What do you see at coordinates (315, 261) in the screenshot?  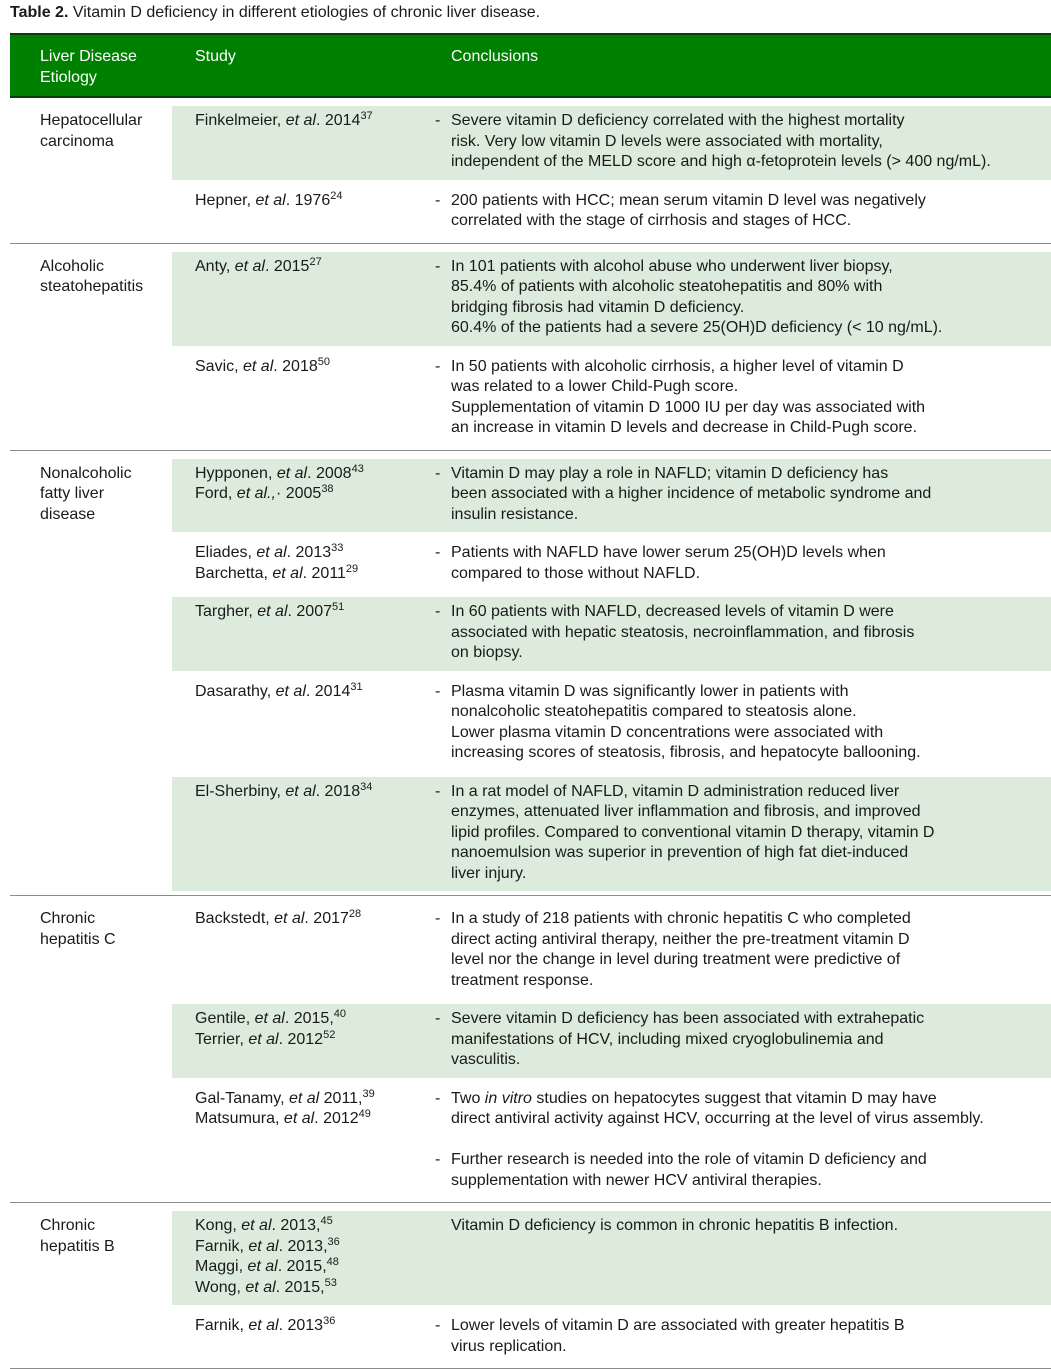 I see `reference-number: 27` at bounding box center [315, 261].